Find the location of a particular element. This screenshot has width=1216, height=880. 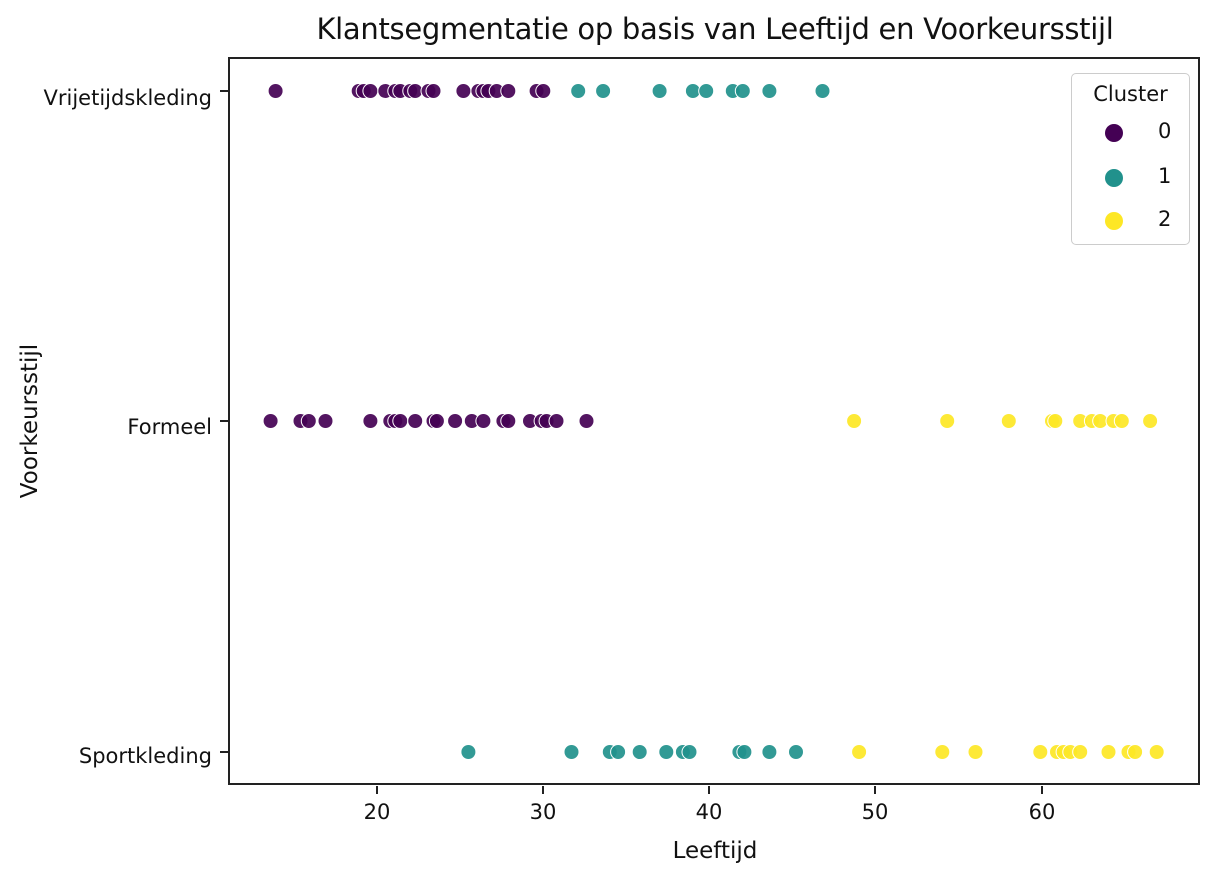

legend-label: 1 is located at coordinates (1165, 176).